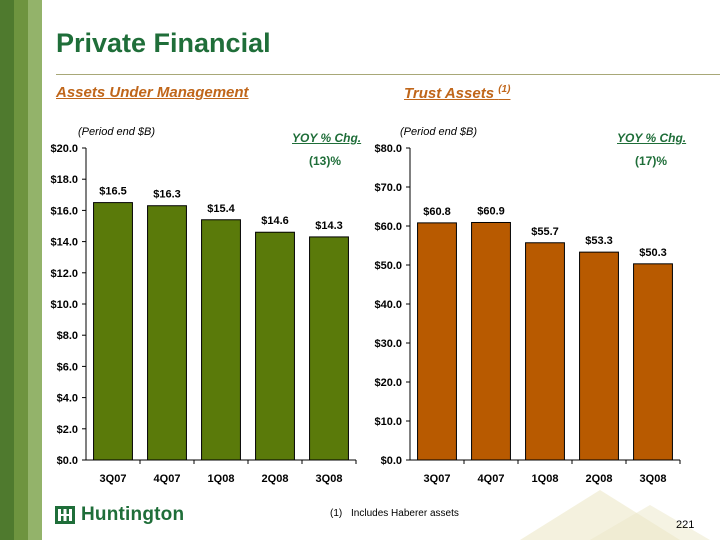  Describe the element at coordinates (133, 514) in the screenshot. I see `logo-text: Huntington` at that location.